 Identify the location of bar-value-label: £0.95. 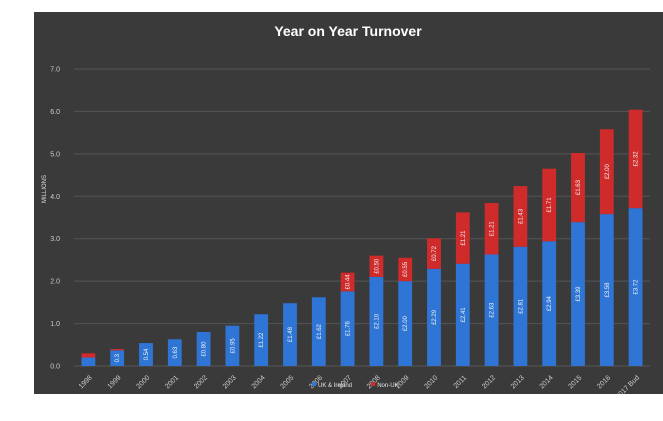
(233, 346).